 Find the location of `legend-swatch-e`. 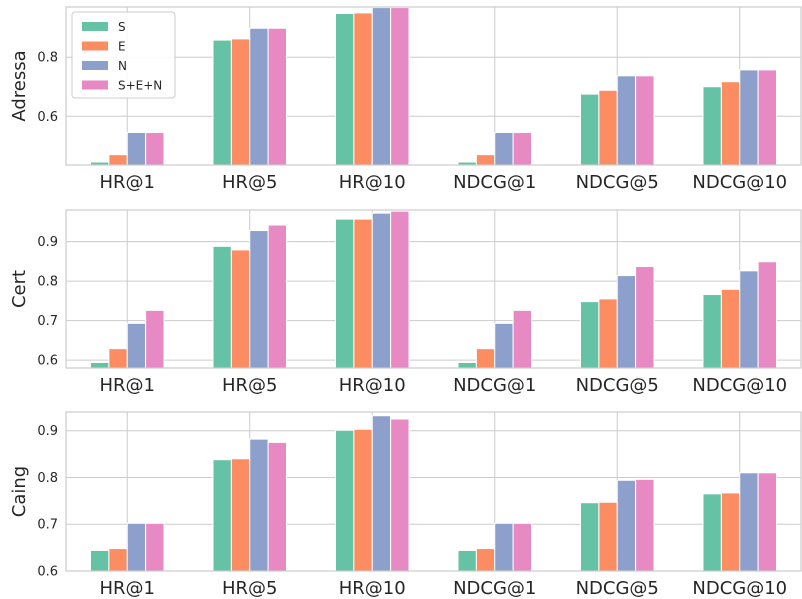

legend-swatch-e is located at coordinates (95, 46).